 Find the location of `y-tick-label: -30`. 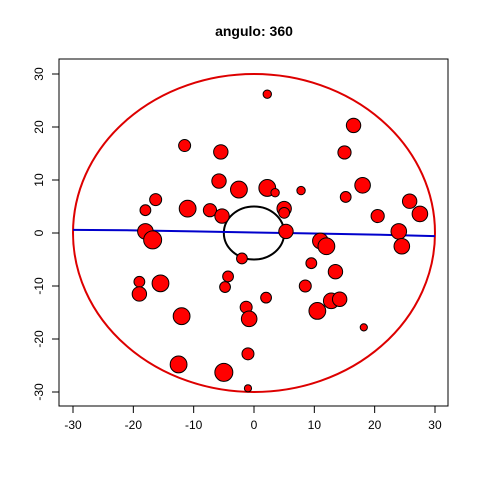

y-tick-label: -30 is located at coordinates (39, 392).